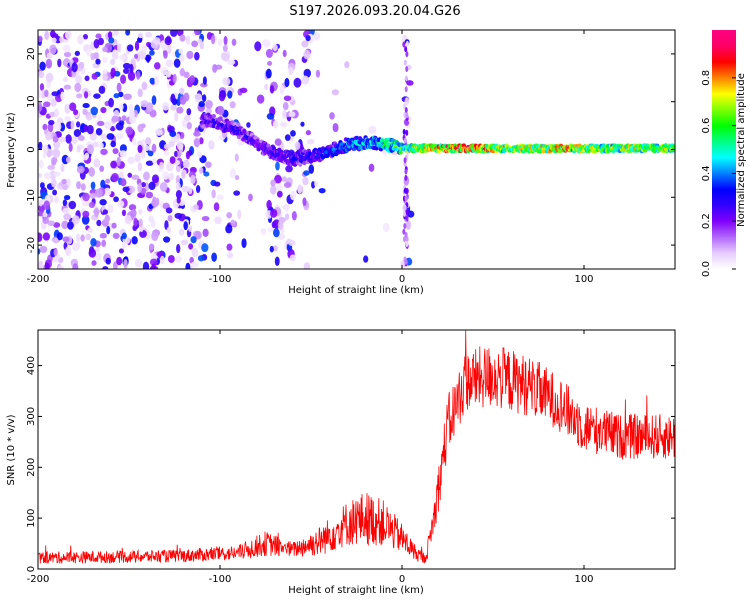 This screenshot has height=600, width=750. What do you see at coordinates (220, 279) in the screenshot?
I see `spectrogram-x-tick-label: -100` at bounding box center [220, 279].